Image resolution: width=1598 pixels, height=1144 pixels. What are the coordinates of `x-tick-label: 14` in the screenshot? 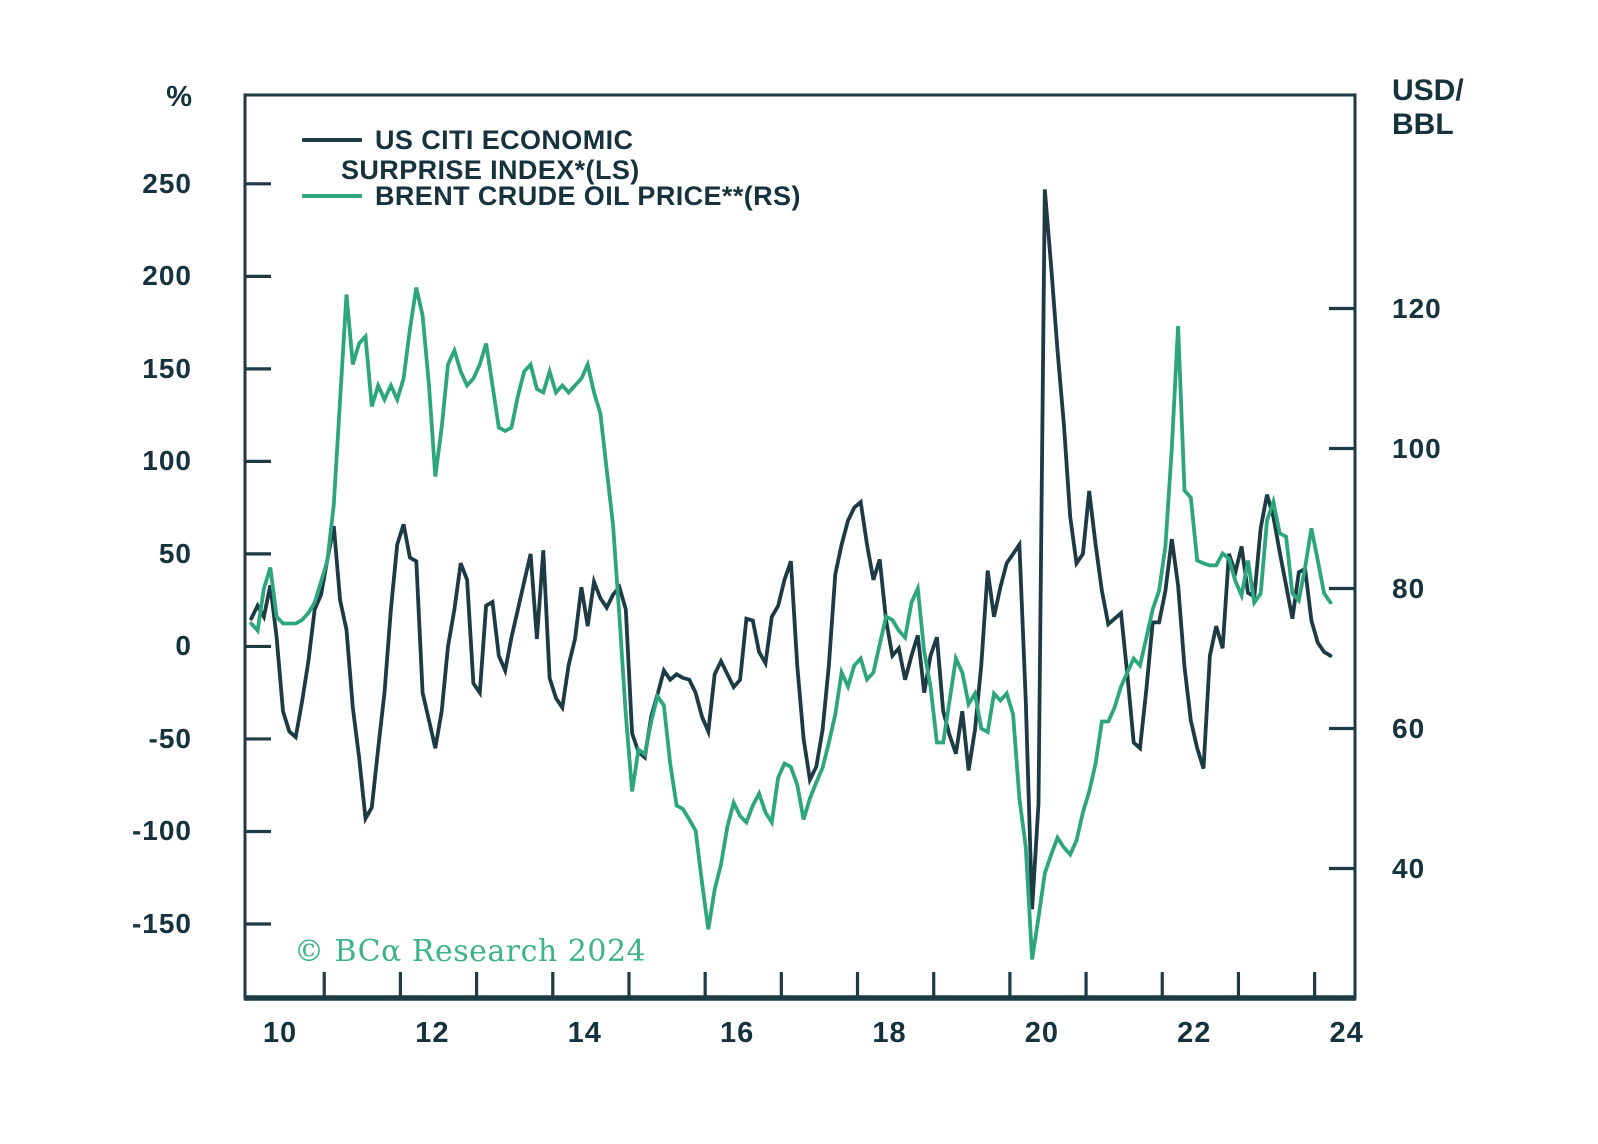 It's located at (584, 1033).